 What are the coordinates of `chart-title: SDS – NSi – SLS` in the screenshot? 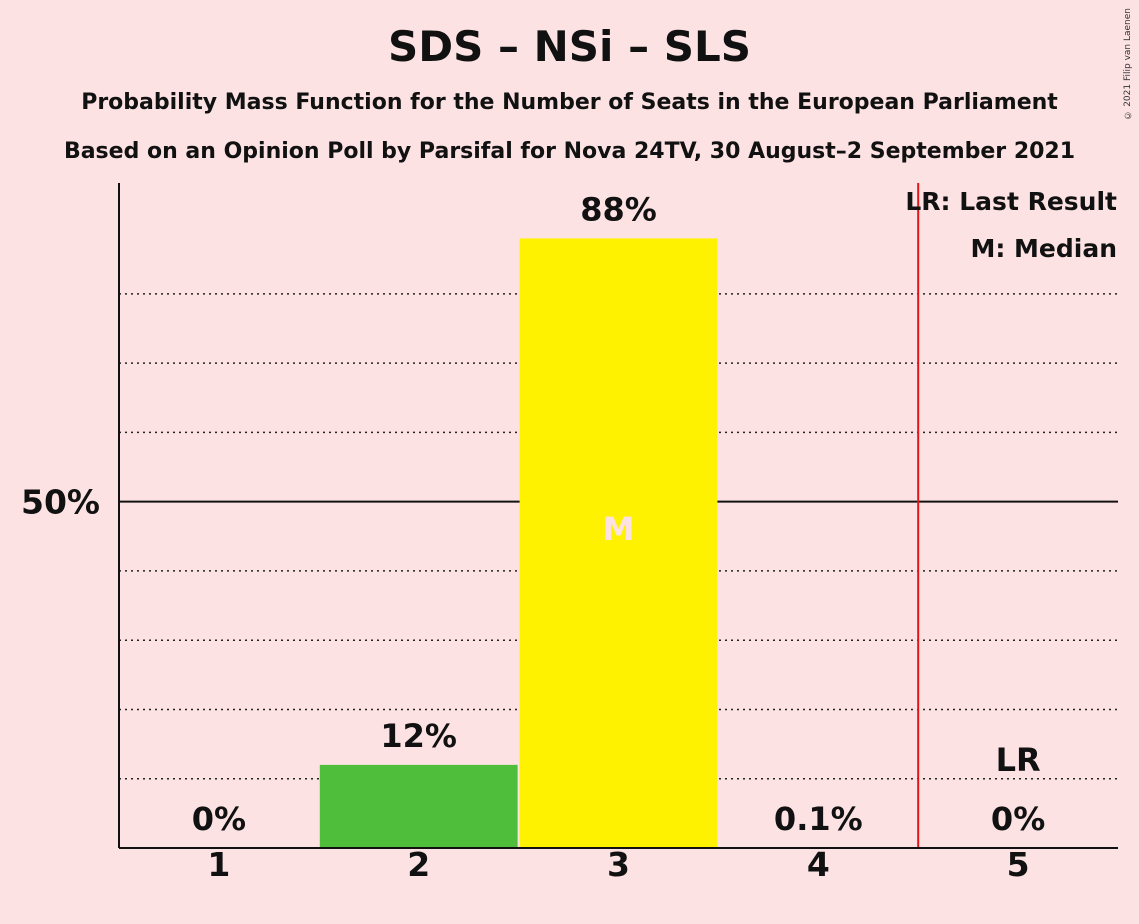 It's located at (569, 46).